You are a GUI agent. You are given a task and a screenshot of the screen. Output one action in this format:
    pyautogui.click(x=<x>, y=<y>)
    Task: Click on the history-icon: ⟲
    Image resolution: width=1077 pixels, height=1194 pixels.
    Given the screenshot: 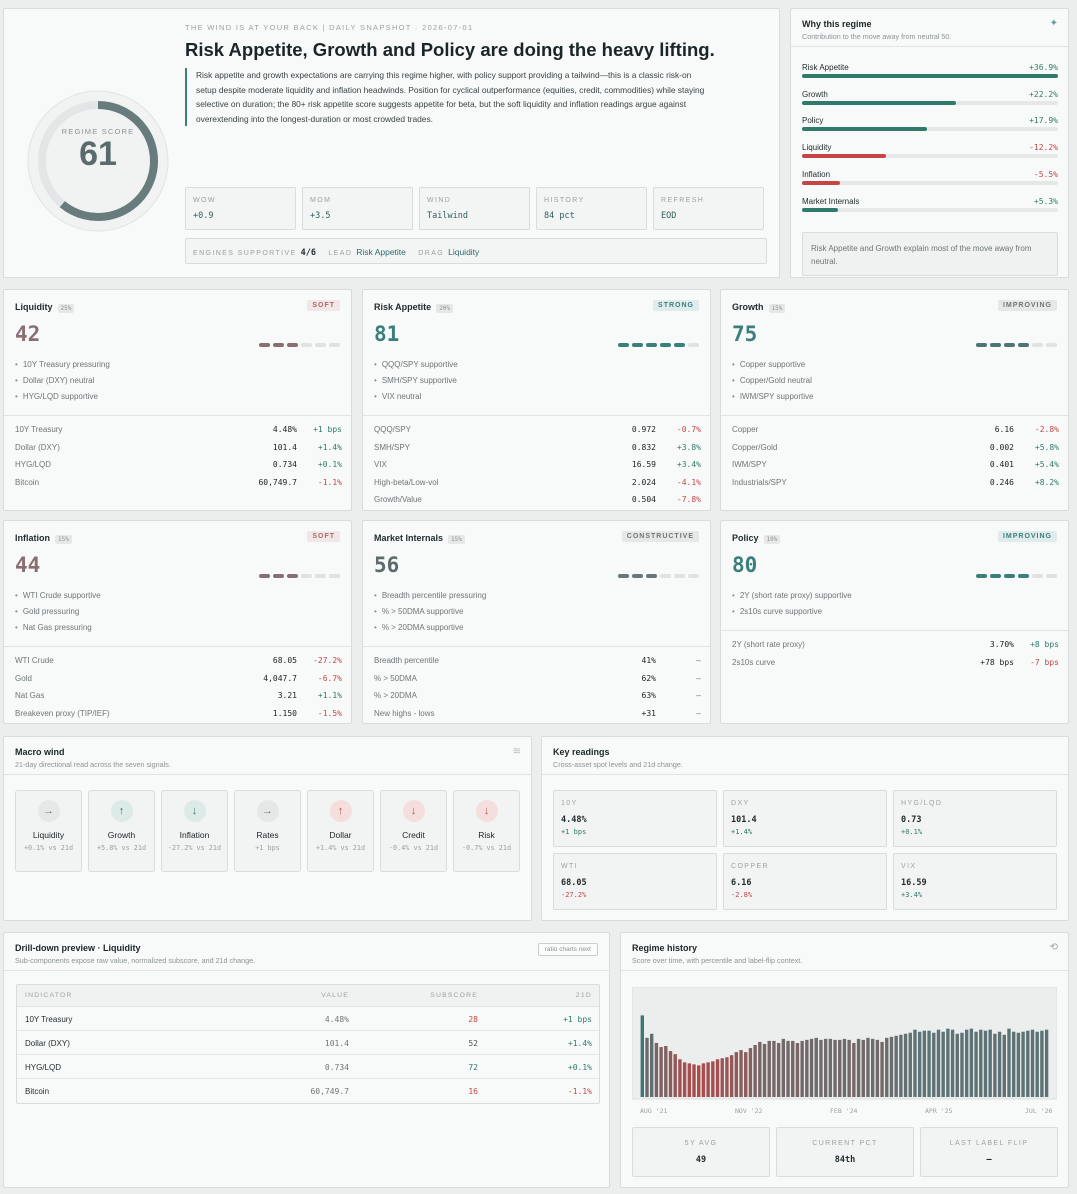 What is the action you would take?
    pyautogui.click(x=1053, y=947)
    